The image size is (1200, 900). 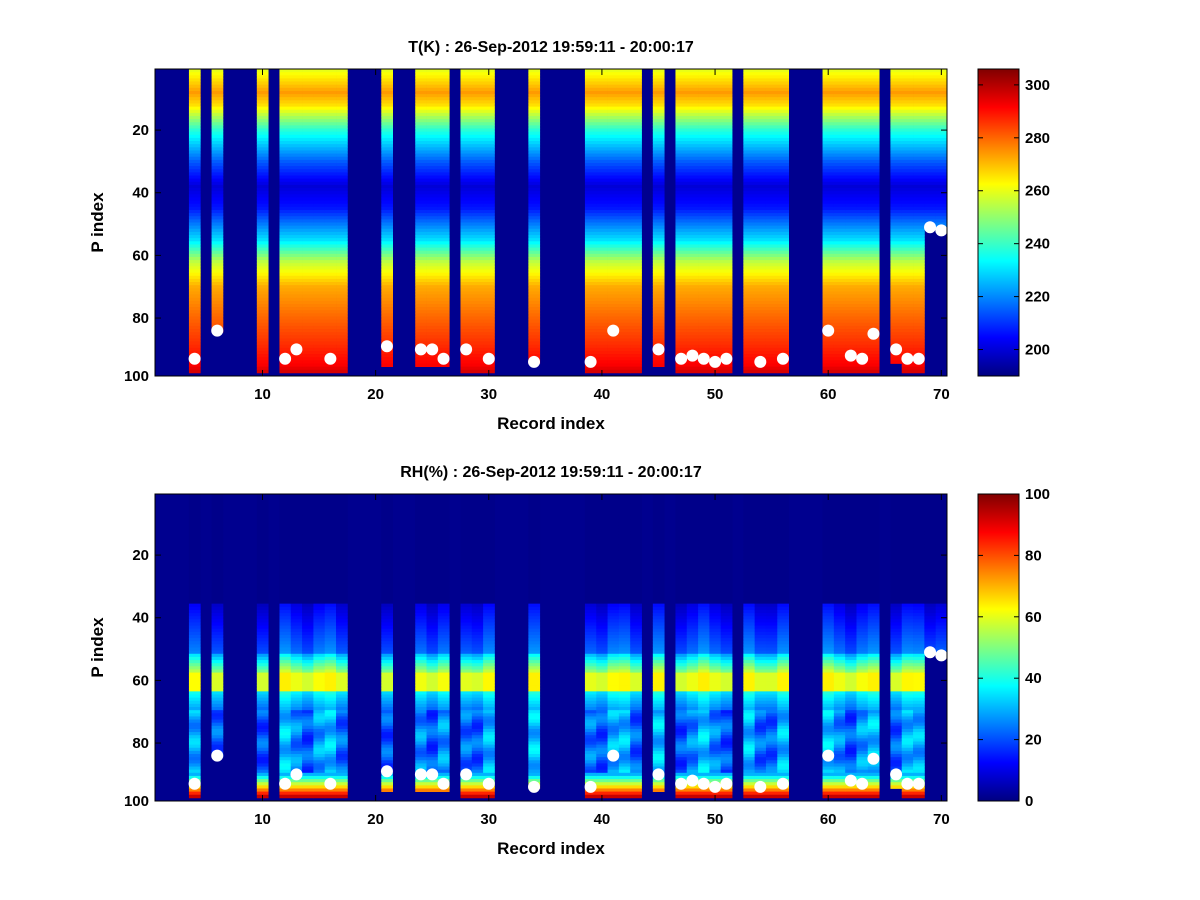 I want to click on profile-column, so click(x=477, y=221).